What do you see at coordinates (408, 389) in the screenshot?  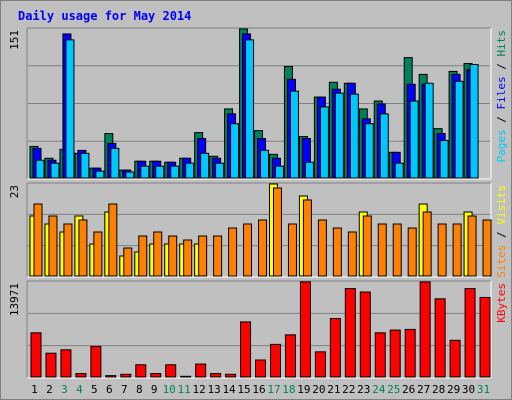 I see `day-label-26: 26` at bounding box center [408, 389].